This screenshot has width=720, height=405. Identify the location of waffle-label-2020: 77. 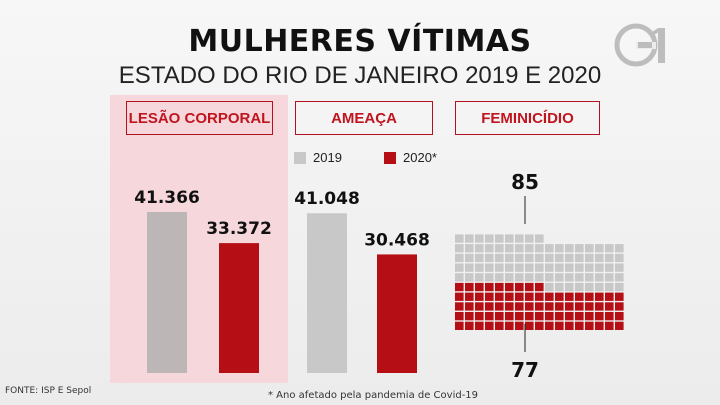
(525, 370).